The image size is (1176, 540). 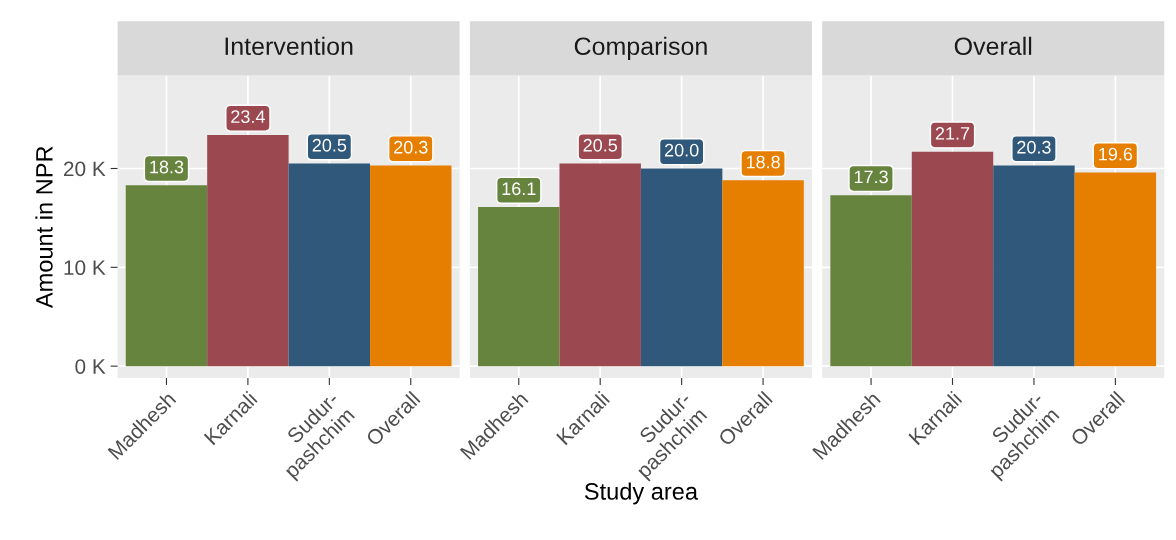 I want to click on y-axis-title: Amount in NPR, so click(x=44, y=227).